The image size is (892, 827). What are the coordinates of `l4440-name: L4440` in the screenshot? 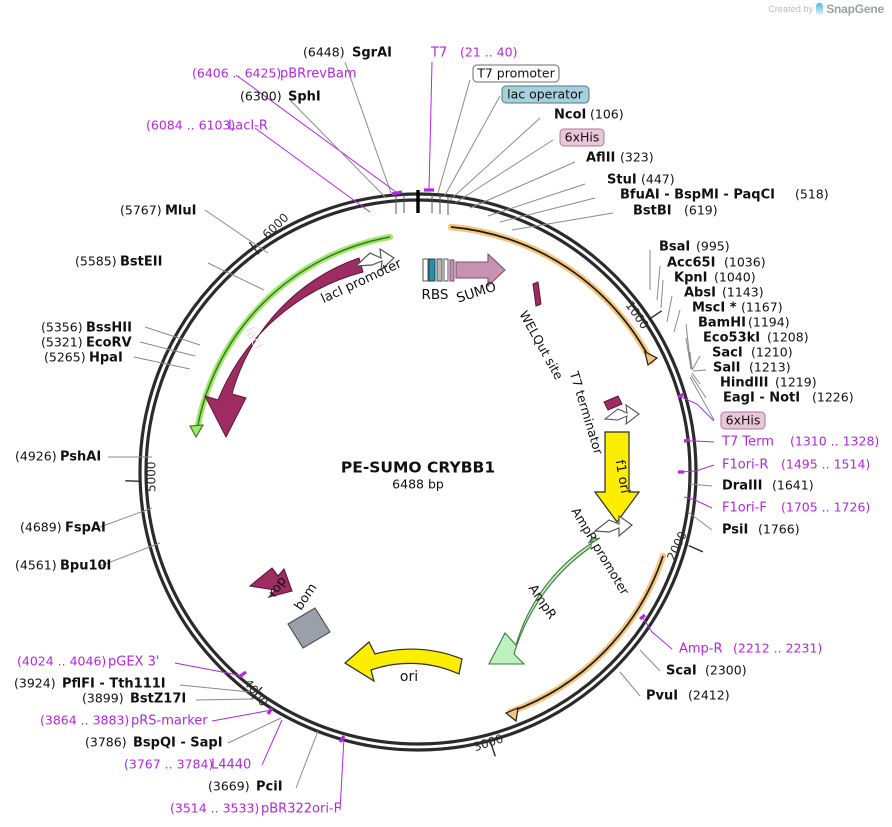 It's located at (231, 765).